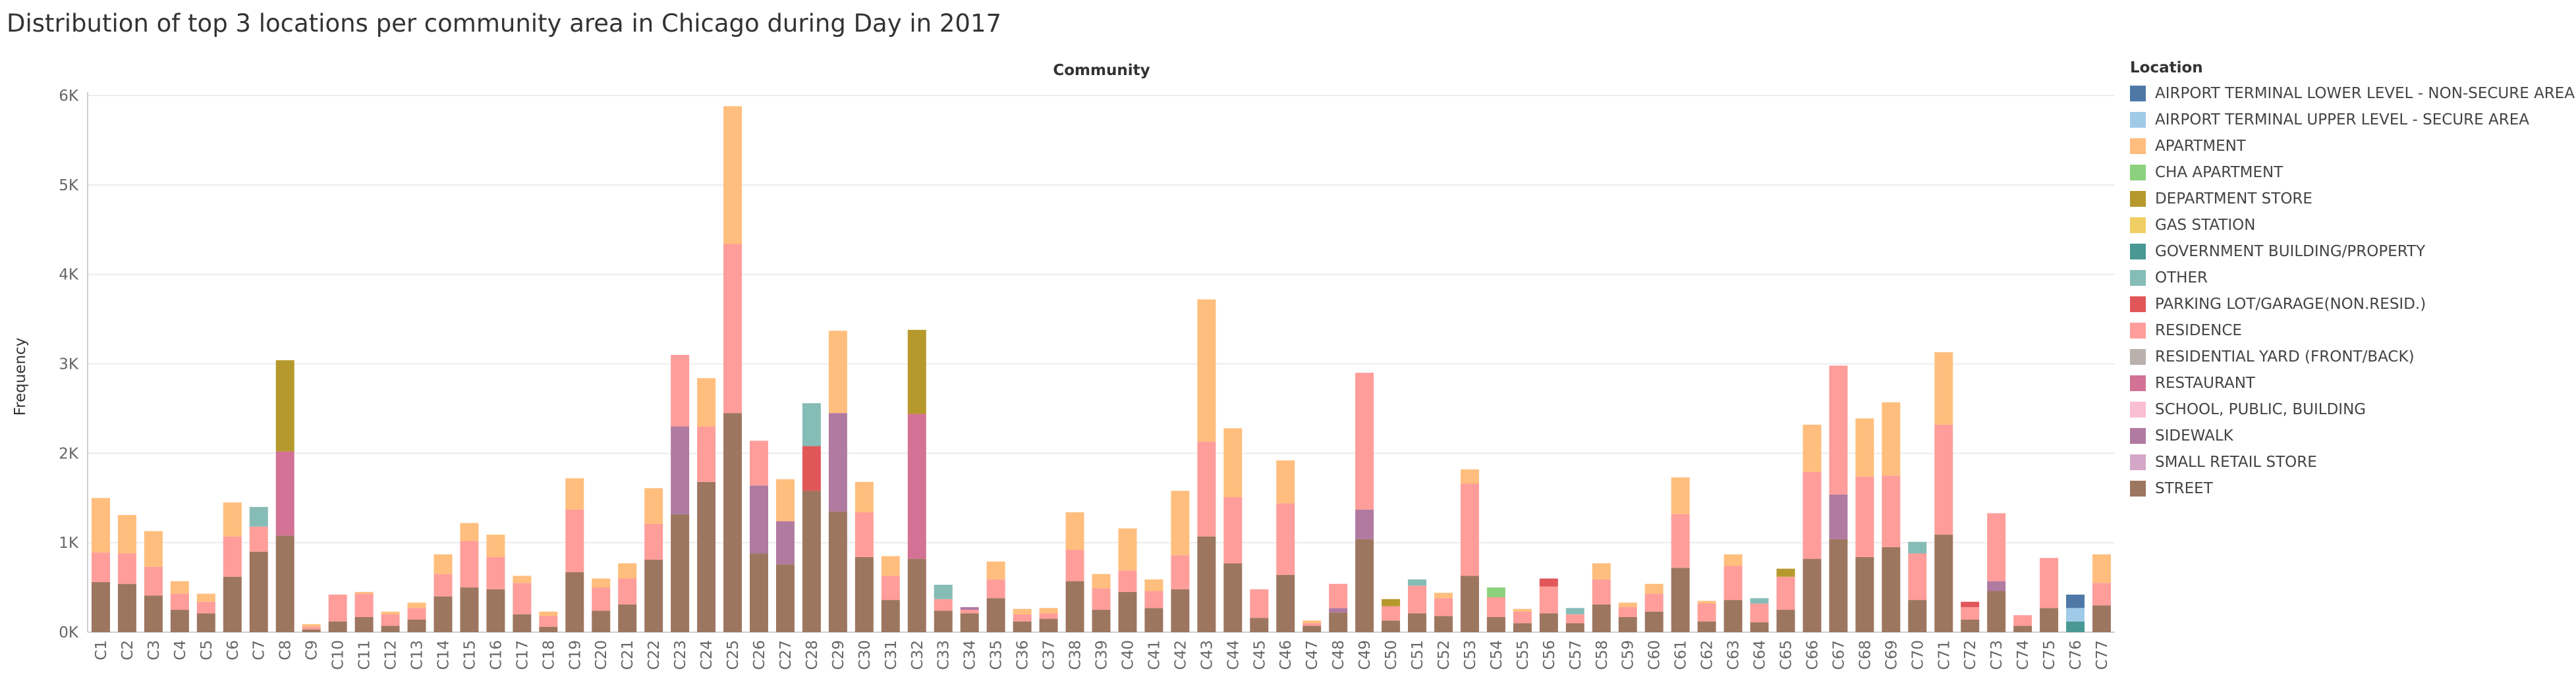 The width and height of the screenshot is (2576, 673). What do you see at coordinates (2350, 146) in the screenshot?
I see `legend-item: APARTMENT` at bounding box center [2350, 146].